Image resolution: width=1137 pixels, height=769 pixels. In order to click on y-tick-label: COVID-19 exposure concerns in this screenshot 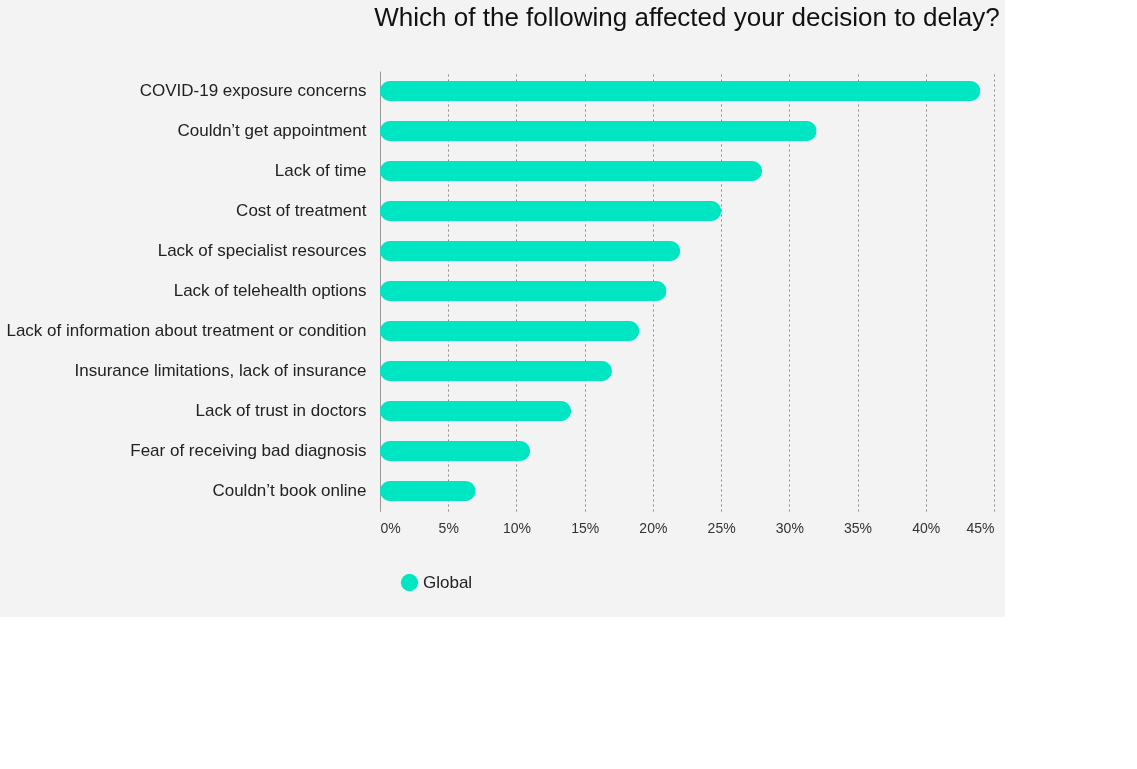, I will do `click(253, 90)`.